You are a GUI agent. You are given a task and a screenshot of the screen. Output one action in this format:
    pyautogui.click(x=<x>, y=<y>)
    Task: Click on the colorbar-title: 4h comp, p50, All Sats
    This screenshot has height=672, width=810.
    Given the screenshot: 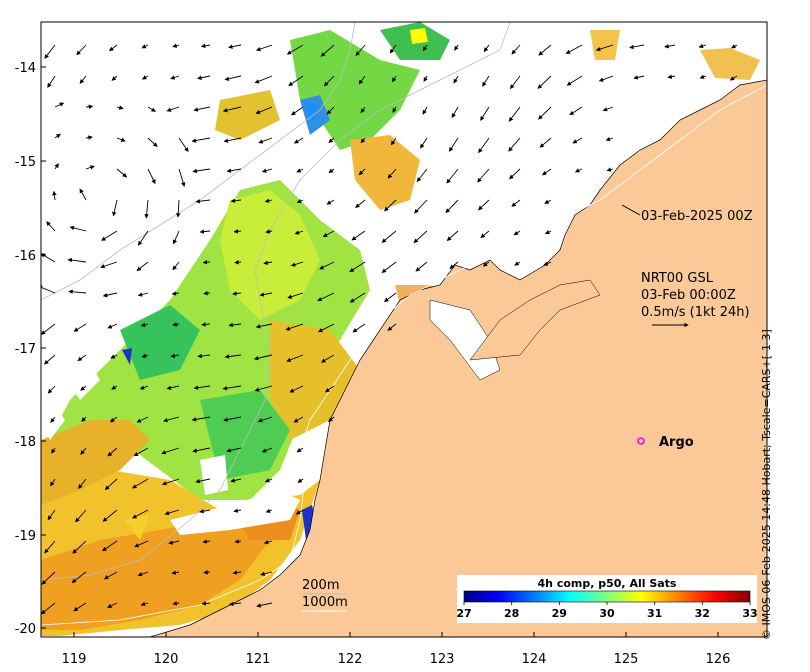 What is the action you would take?
    pyautogui.click(x=607, y=583)
    